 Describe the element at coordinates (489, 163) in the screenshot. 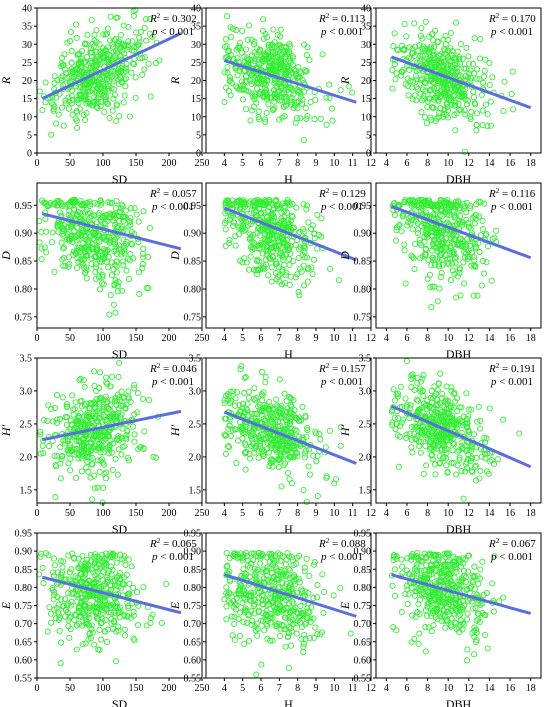

I see `x-tick-label: 14` at that location.